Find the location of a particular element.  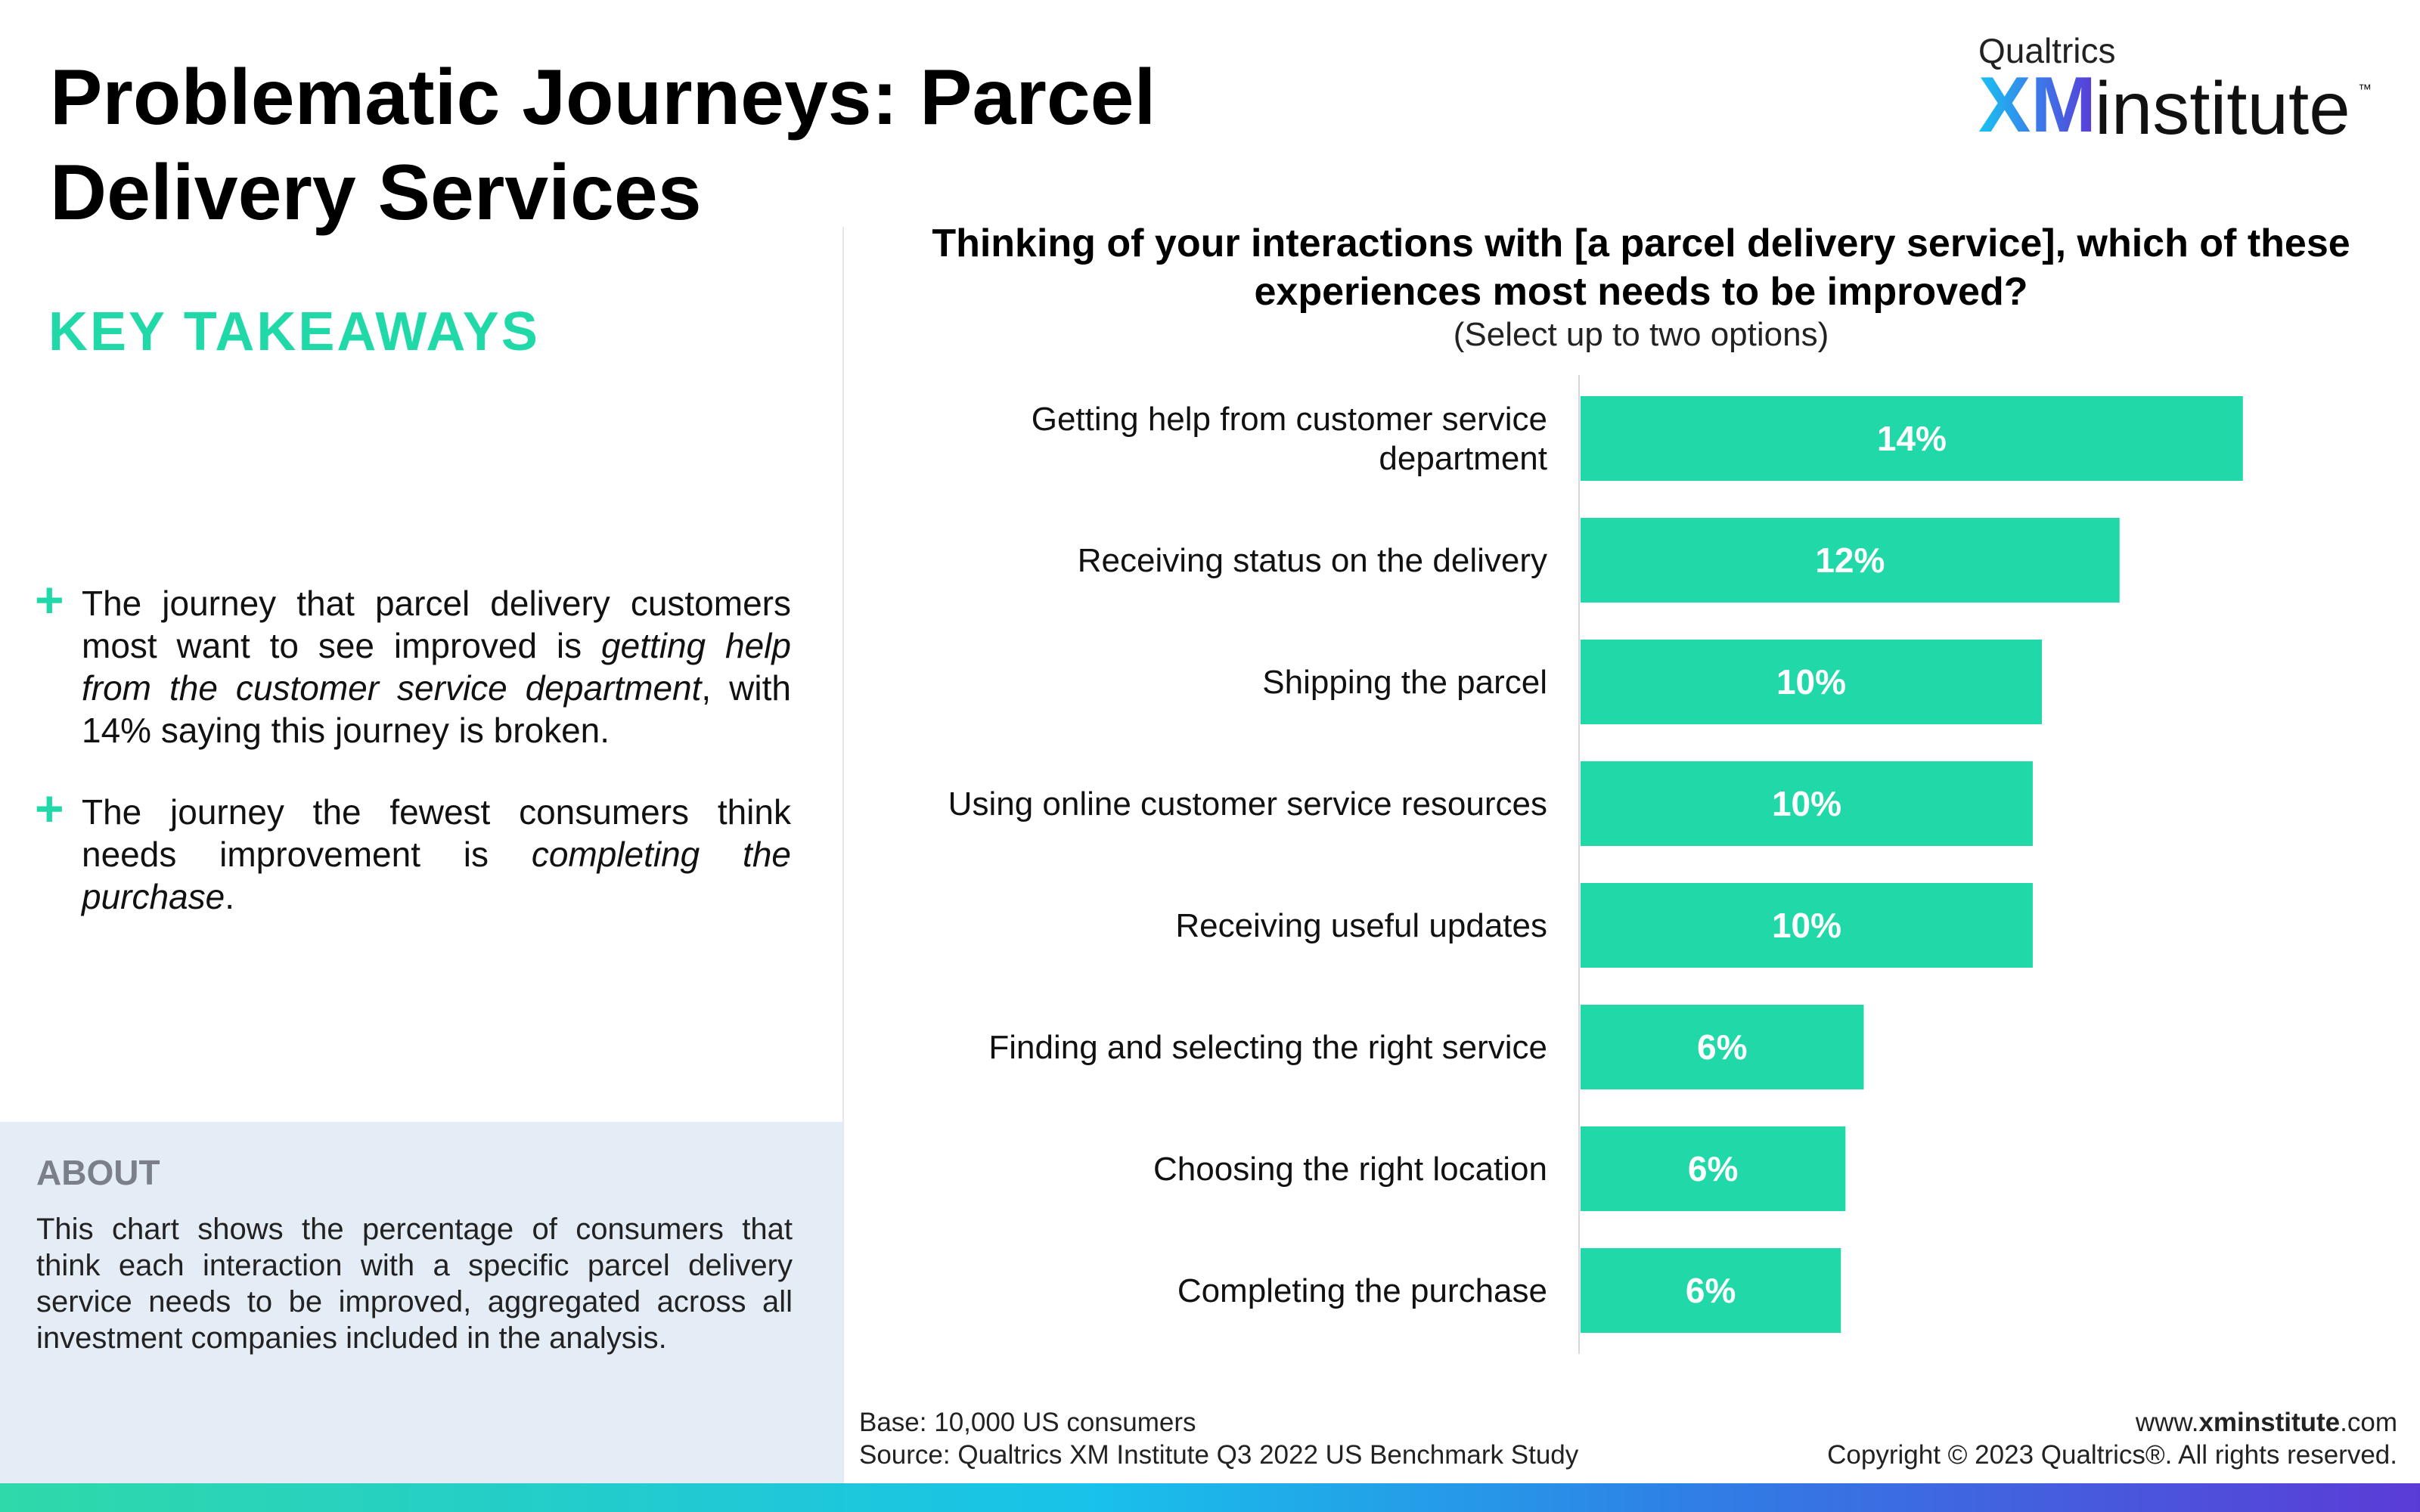

chart-category-label-line: Shipping the parcel is located at coordinates (1404, 682).